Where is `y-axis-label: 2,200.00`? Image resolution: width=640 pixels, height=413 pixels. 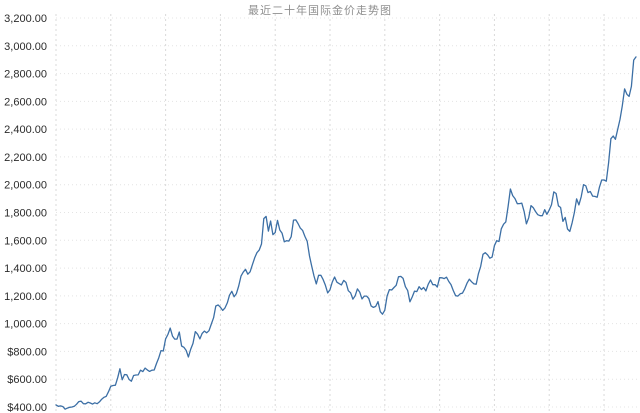 y-axis-label: 2,200.00 is located at coordinates (25, 158).